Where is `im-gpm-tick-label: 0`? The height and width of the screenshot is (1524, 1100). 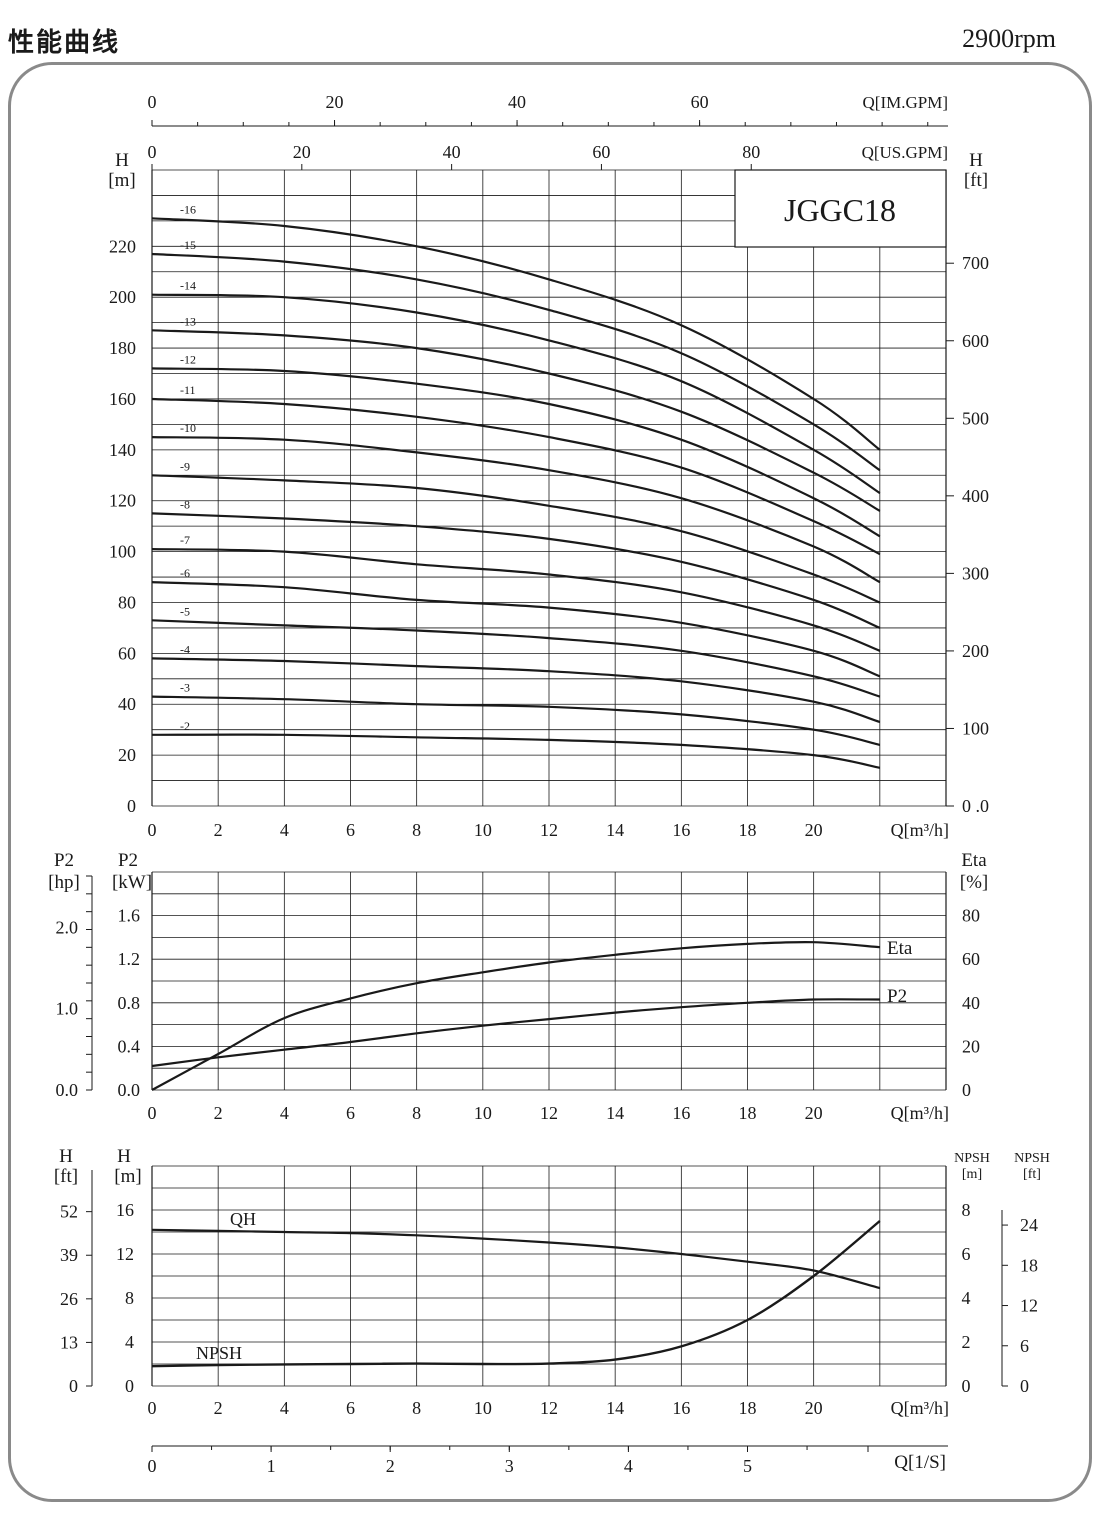
im-gpm-tick-label: 0 is located at coordinates (152, 102).